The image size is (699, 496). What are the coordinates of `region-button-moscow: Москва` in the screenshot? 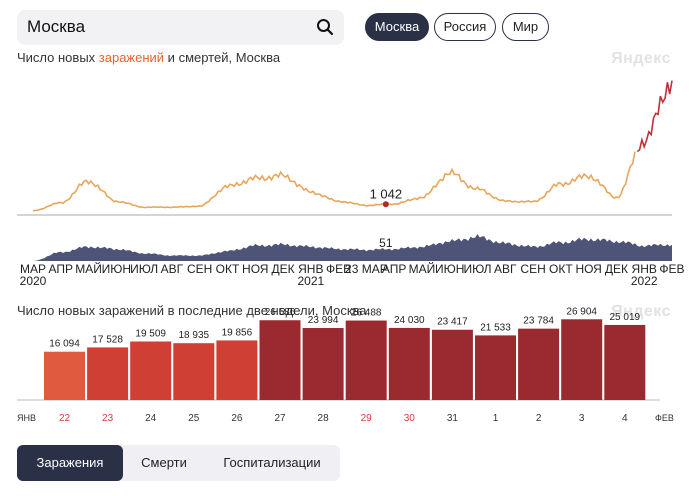 It's located at (397, 27).